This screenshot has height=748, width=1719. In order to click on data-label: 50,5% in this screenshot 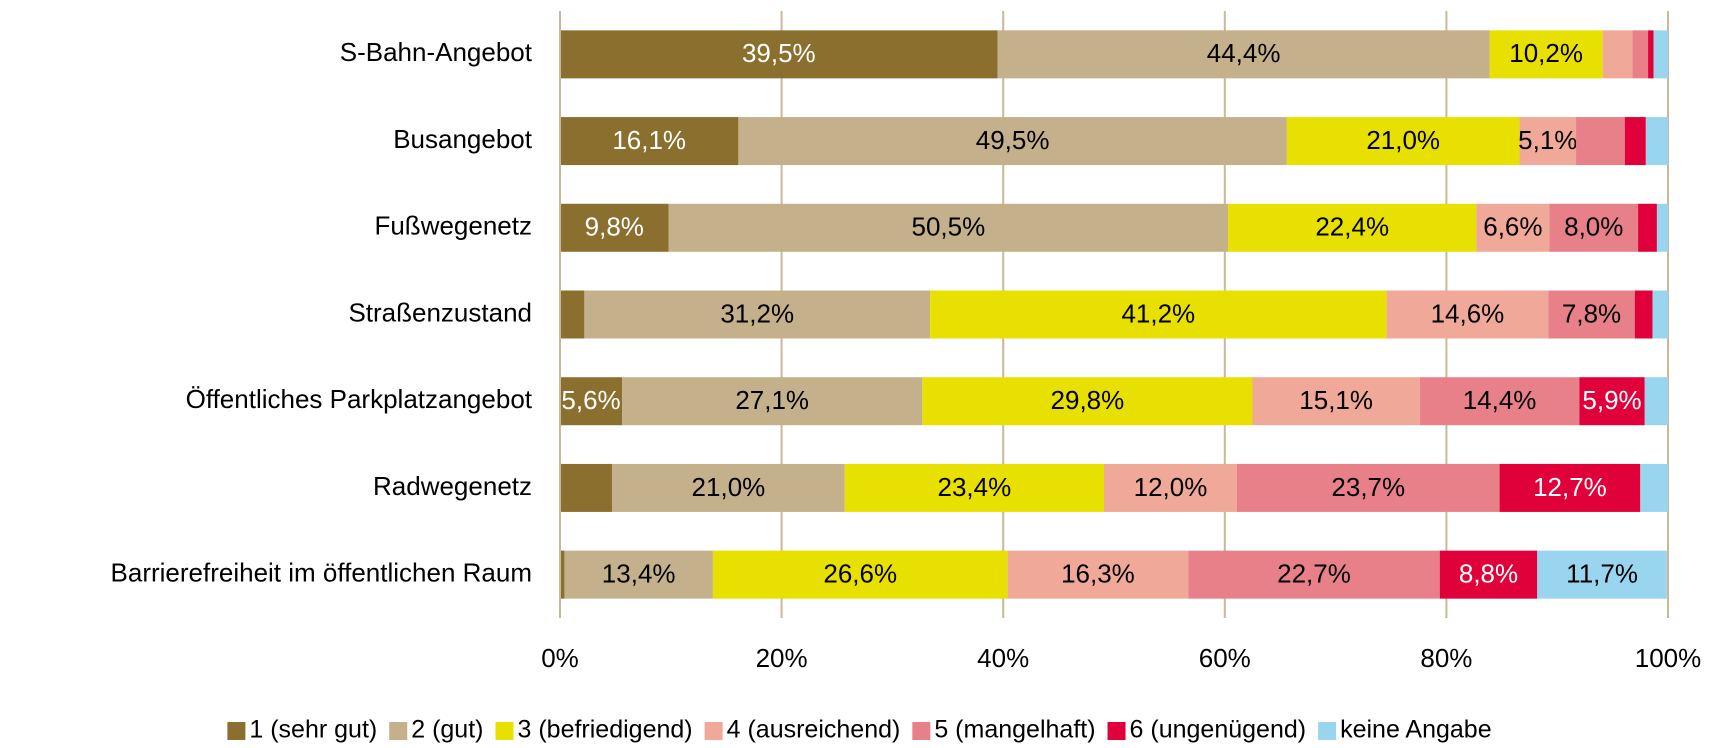, I will do `click(948, 227)`.